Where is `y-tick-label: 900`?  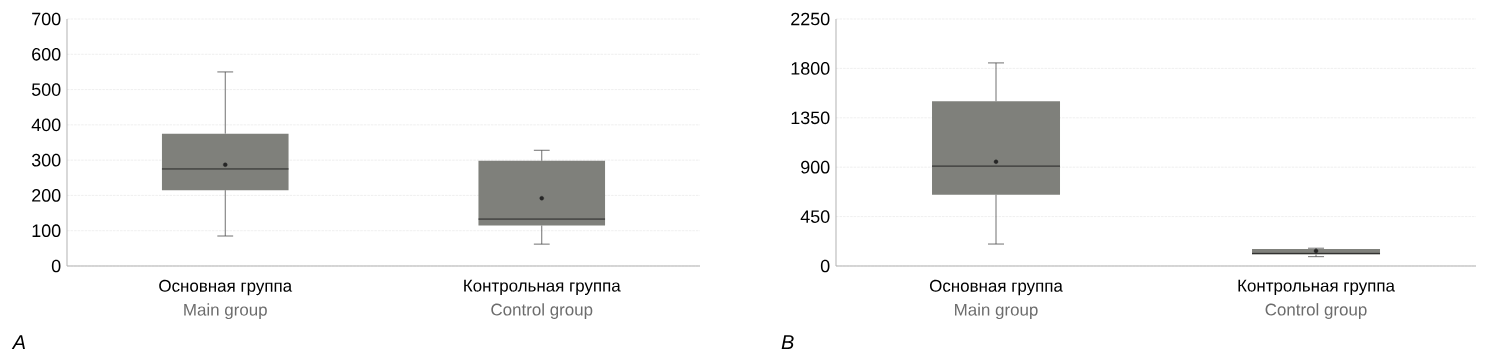
y-tick-label: 900 is located at coordinates (815, 167).